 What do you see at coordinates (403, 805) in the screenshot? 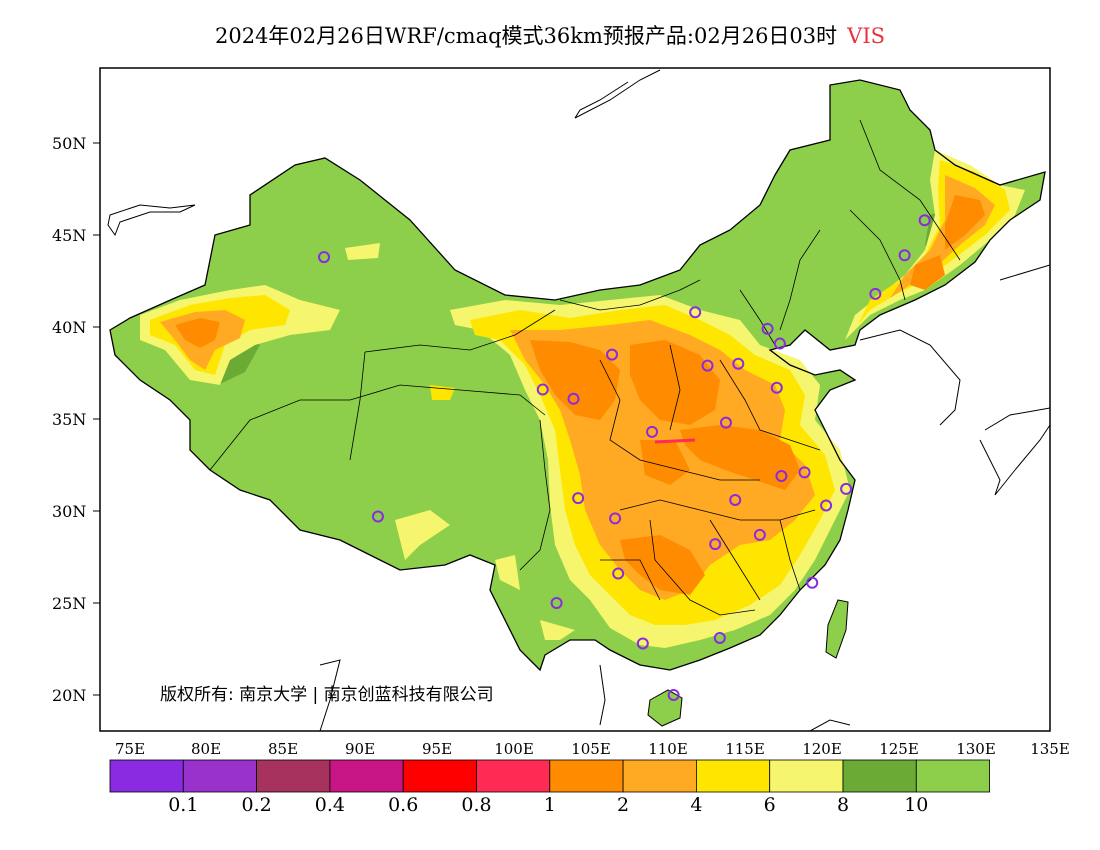
I see `colorbar-label: 0.6` at bounding box center [403, 805].